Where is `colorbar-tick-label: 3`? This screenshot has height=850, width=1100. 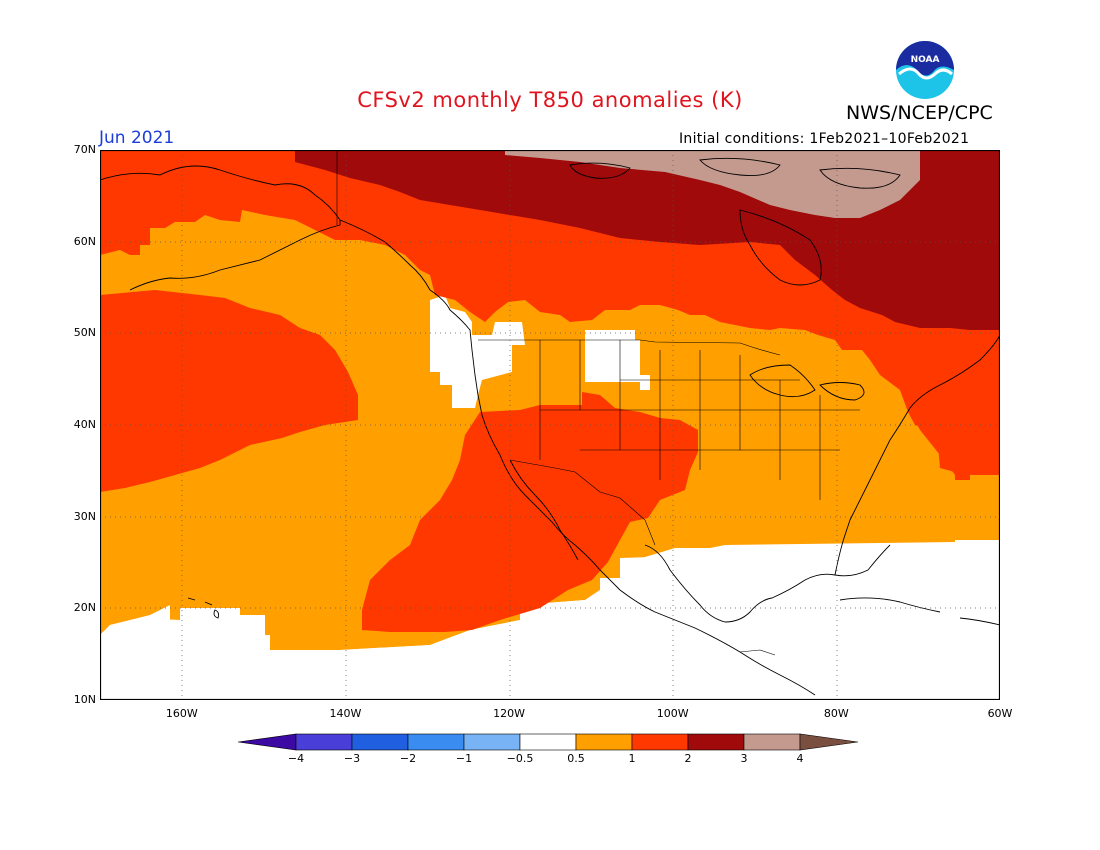
colorbar-tick-label: 3 is located at coordinates (744, 758).